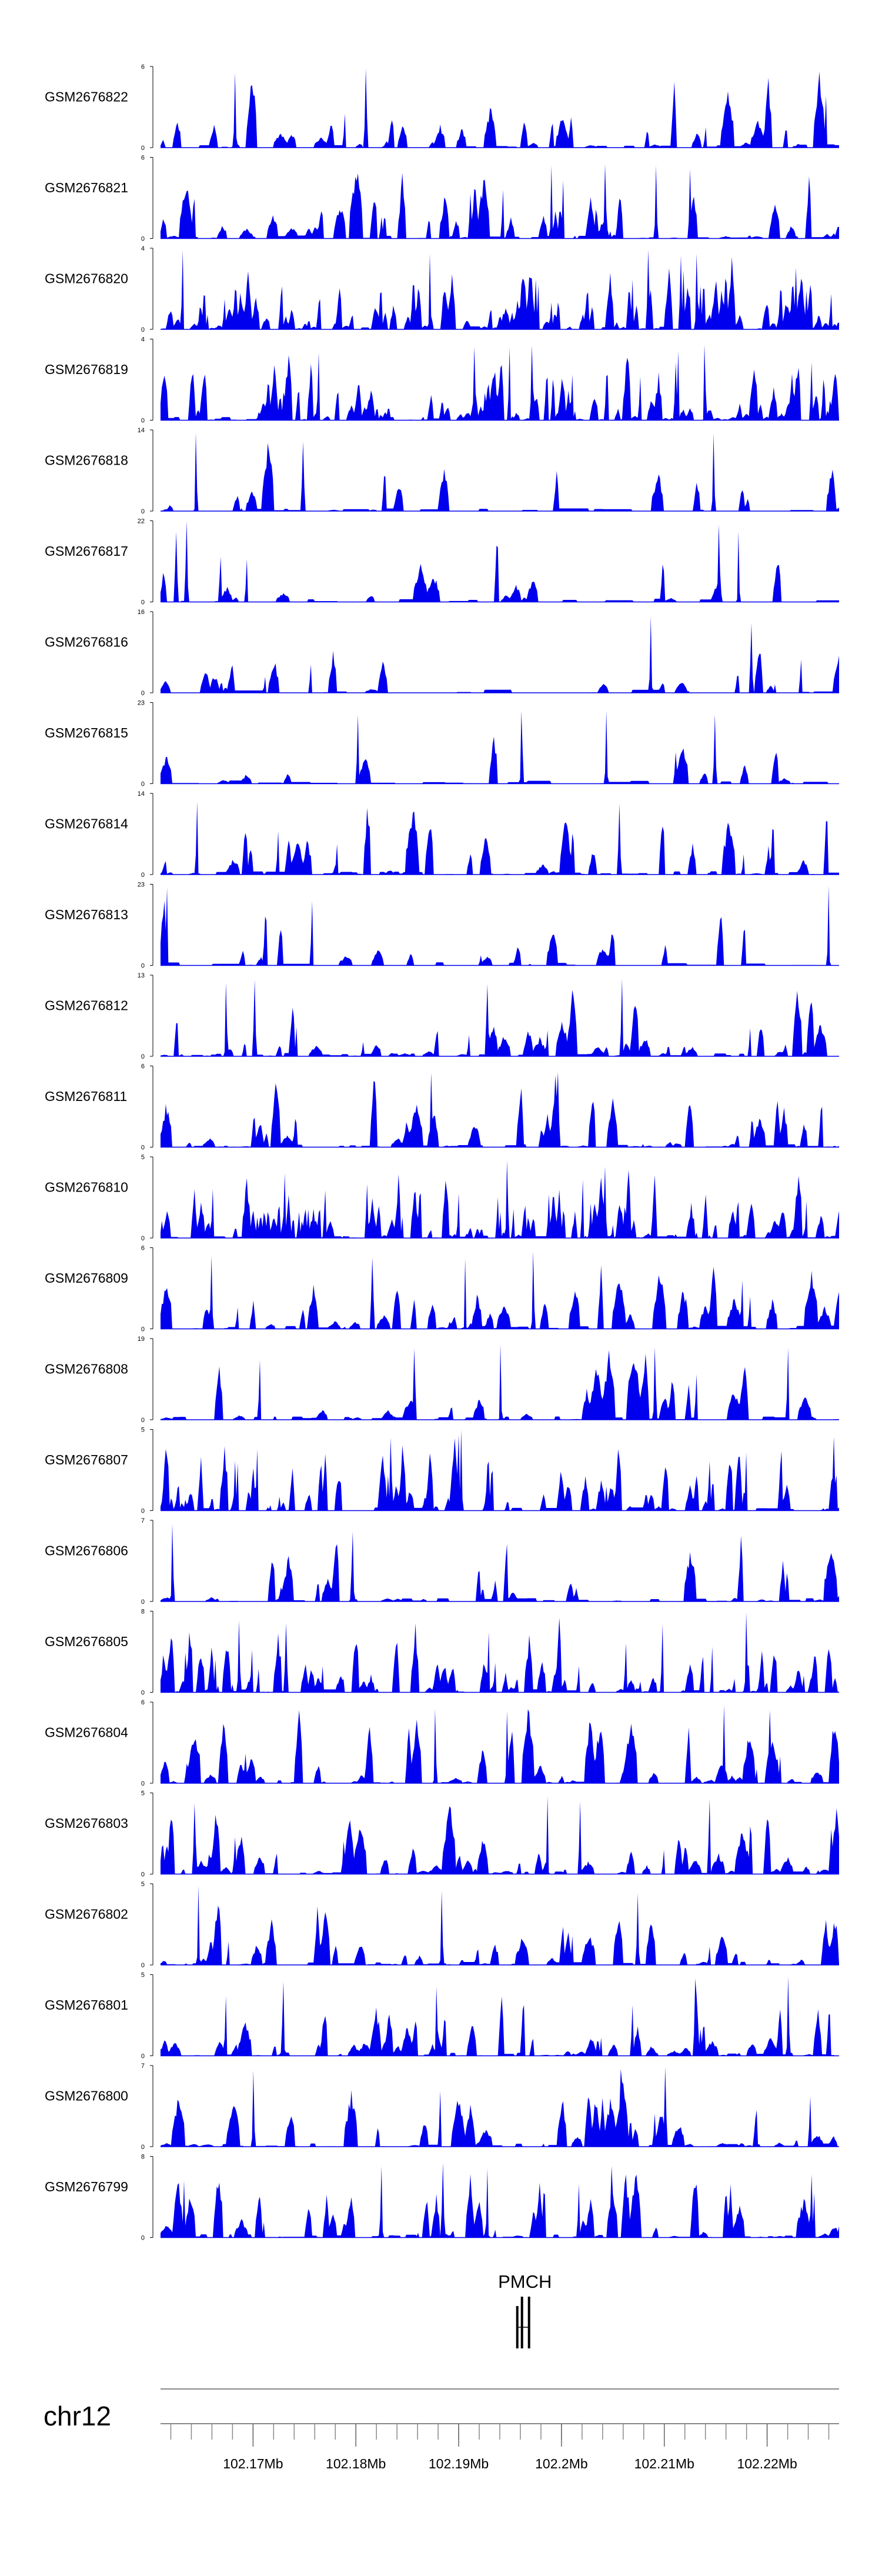  I want to click on track-GSM2676817: GSM2676817 22 0, so click(442, 562).